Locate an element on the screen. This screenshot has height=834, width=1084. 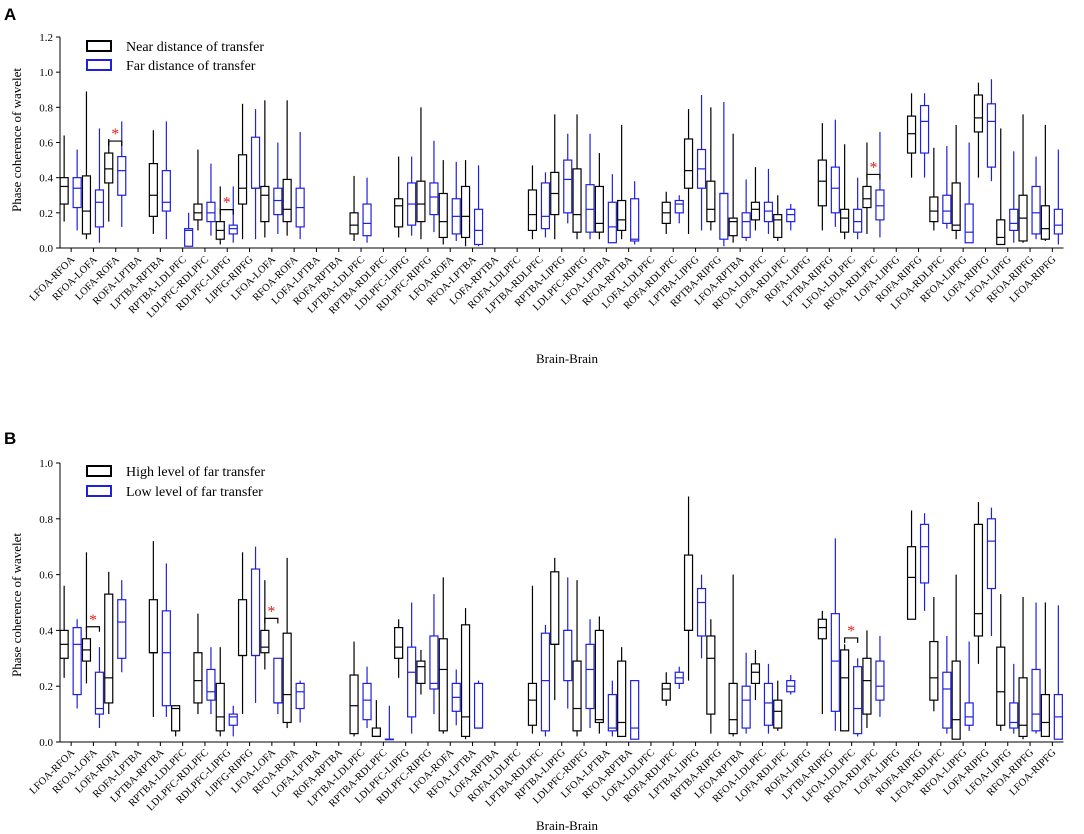
panel-b-label: B is located at coordinates (10, 438).